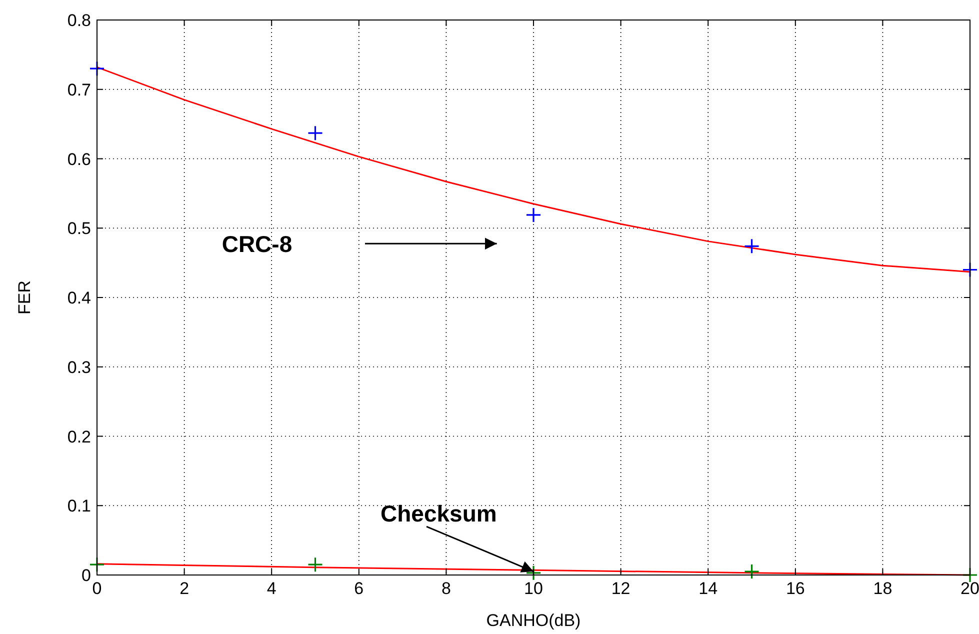 Image resolution: width=979 pixels, height=634 pixels. What do you see at coordinates (185, 588) in the screenshot?
I see `x-tick-label: 2` at bounding box center [185, 588].